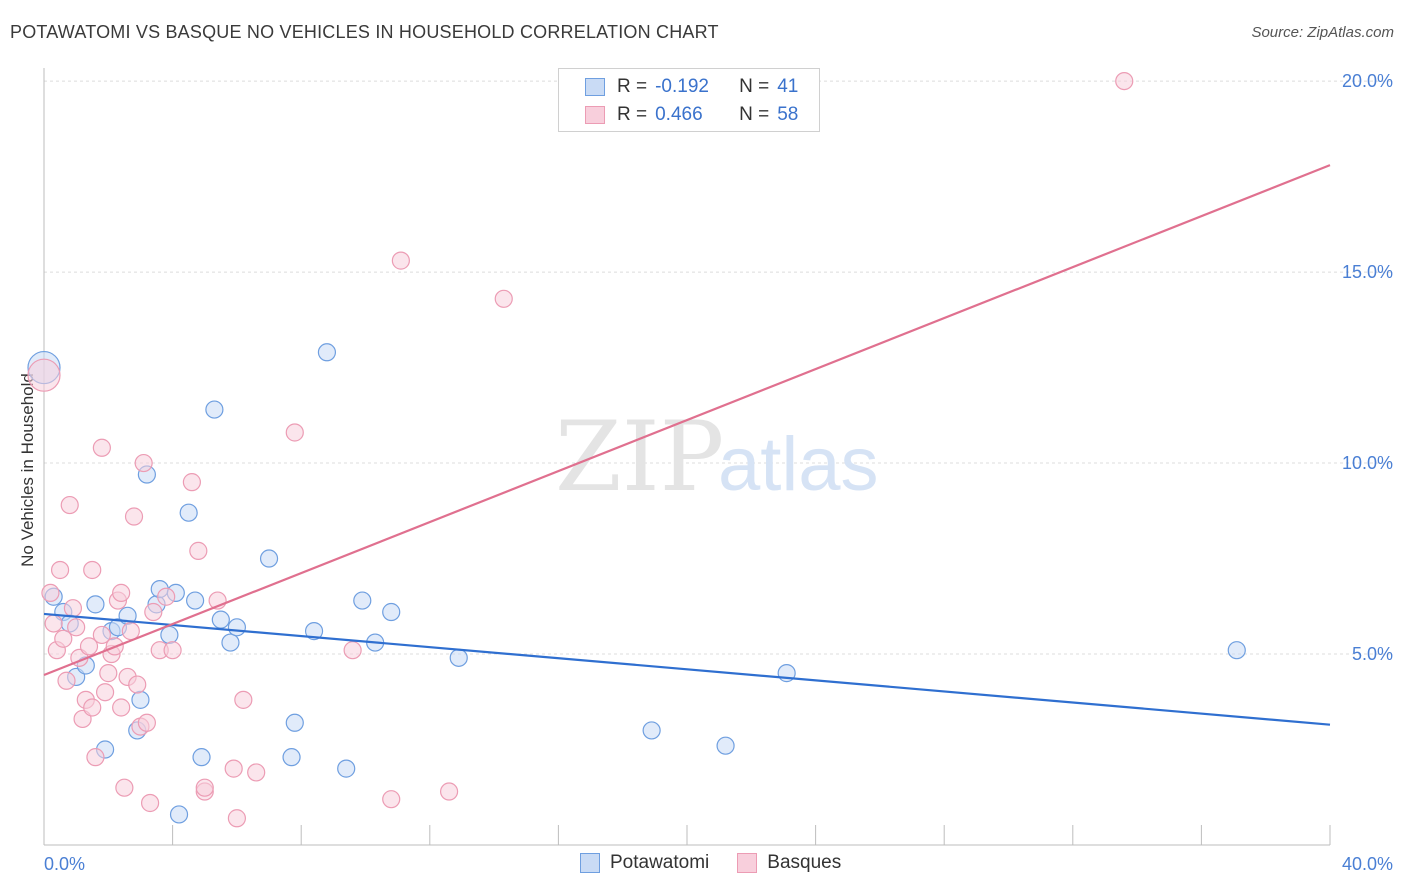 This screenshot has height=892, width=1406. What do you see at coordinates (1367, 463) in the screenshot?
I see `y-tick-label: 10.0%` at bounding box center [1367, 463].